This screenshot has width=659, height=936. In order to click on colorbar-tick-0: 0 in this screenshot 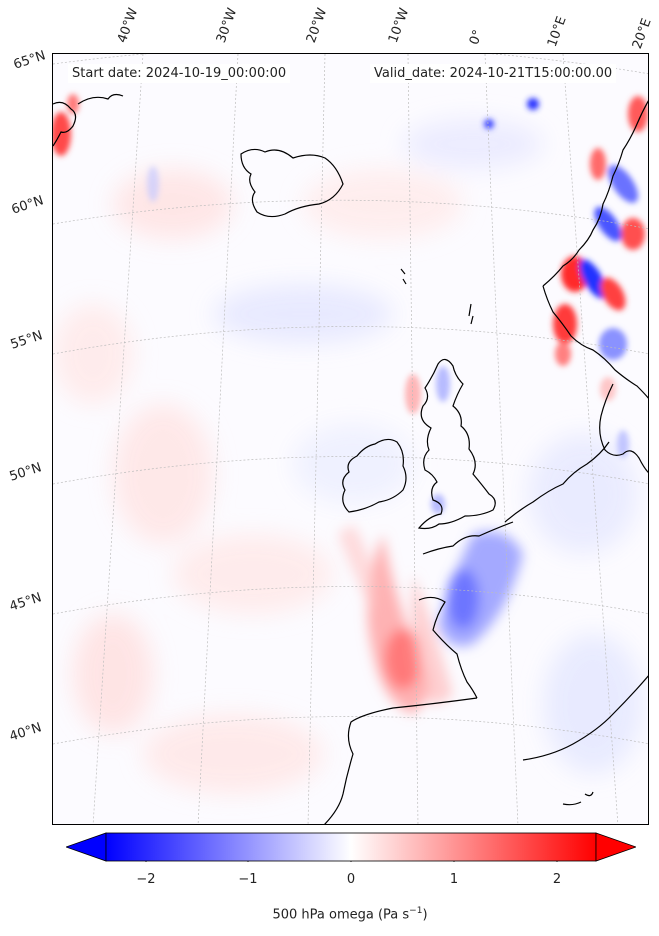, I will do `click(351, 879)`.